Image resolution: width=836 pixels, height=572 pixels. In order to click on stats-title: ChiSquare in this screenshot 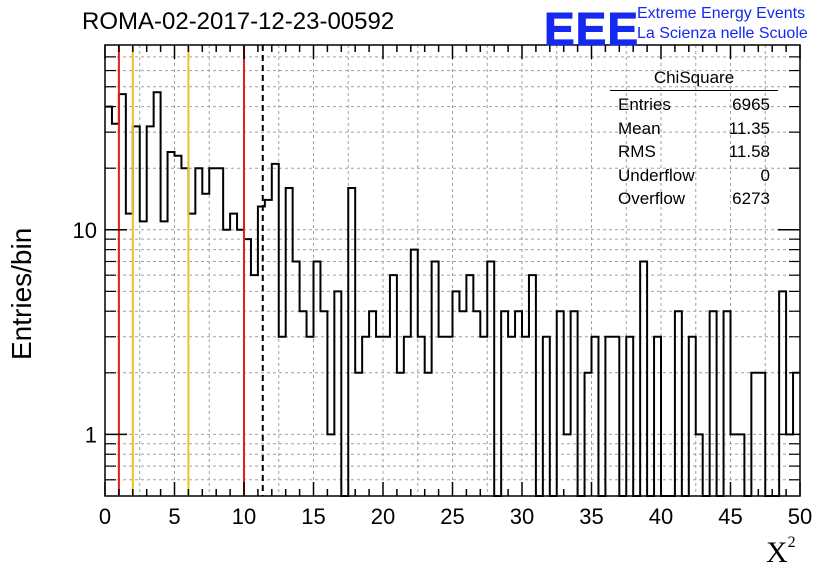, I will do `click(694, 79)`.